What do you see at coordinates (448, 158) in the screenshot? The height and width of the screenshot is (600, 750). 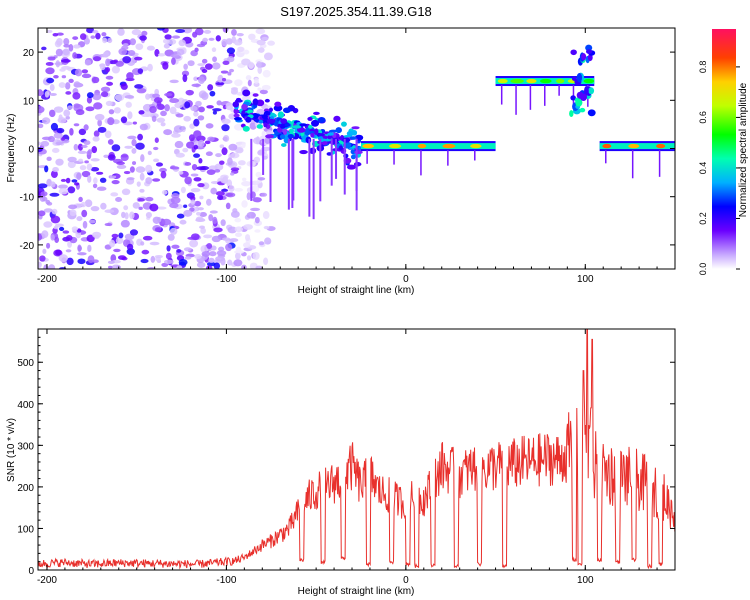 I see `band-streak` at bounding box center [448, 158].